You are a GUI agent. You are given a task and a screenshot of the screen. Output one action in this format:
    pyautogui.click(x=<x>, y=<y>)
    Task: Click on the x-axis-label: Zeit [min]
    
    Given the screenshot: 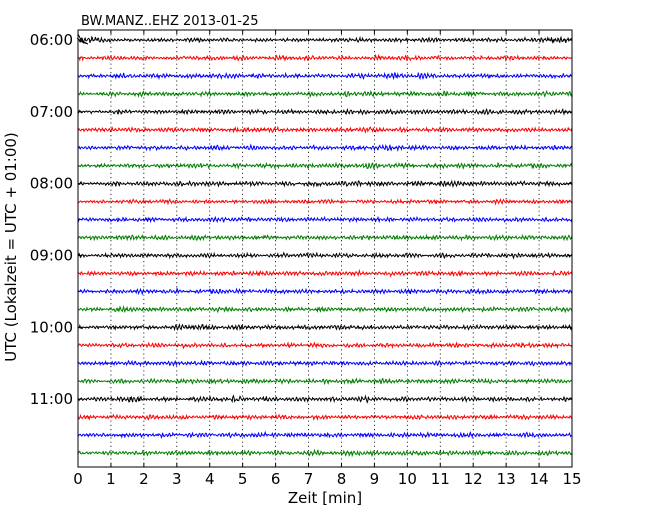 What is the action you would take?
    pyautogui.click(x=325, y=498)
    